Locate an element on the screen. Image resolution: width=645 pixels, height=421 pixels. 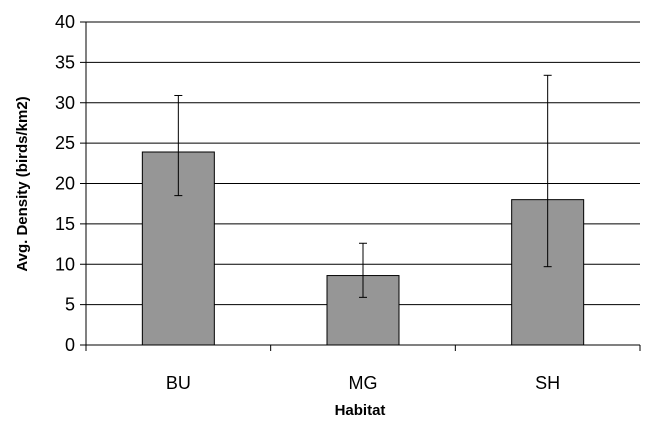
y-tick-label: 0 is located at coordinates (70, 345).